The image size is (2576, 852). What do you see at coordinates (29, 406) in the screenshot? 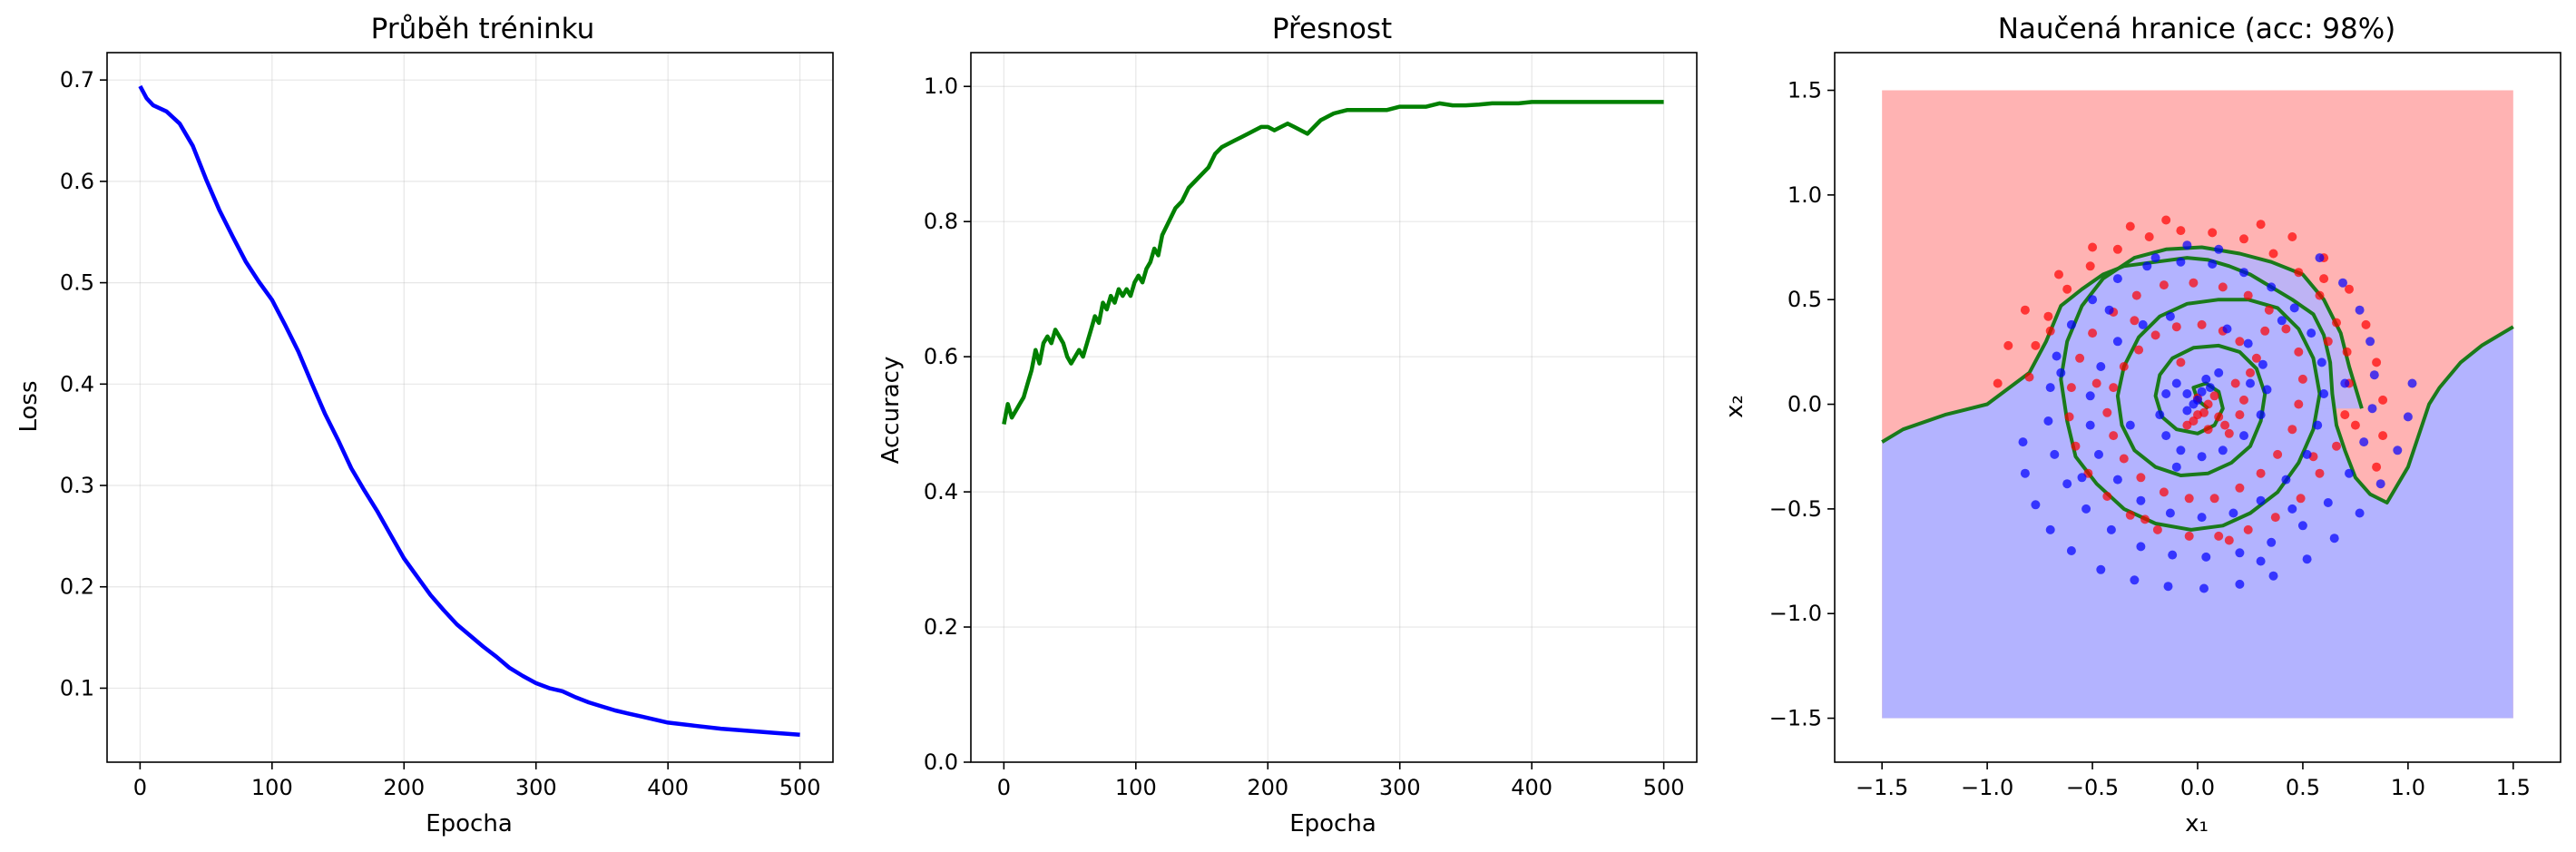
I see `y-axis-label-loss: Loss` at bounding box center [29, 406].